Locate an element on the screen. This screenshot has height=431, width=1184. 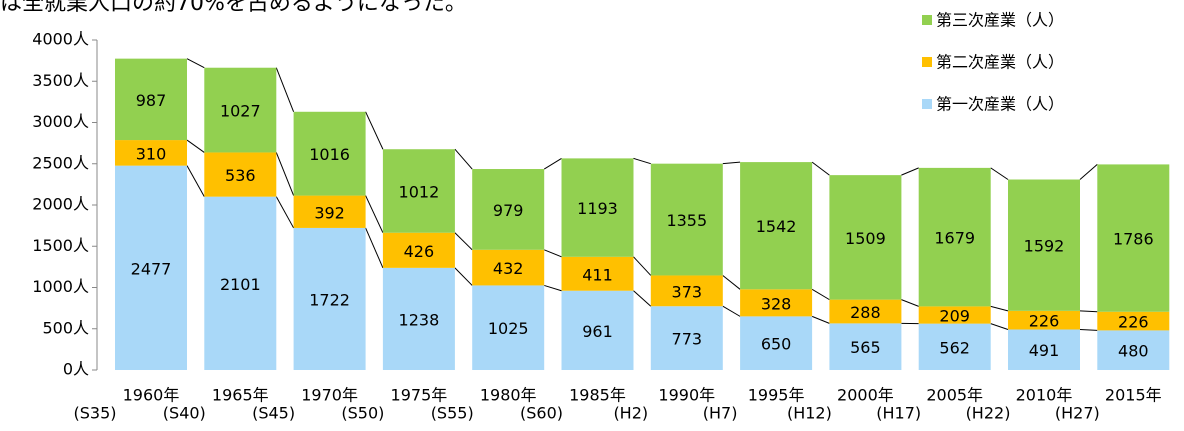
data-label: 288 is located at coordinates (865, 312).